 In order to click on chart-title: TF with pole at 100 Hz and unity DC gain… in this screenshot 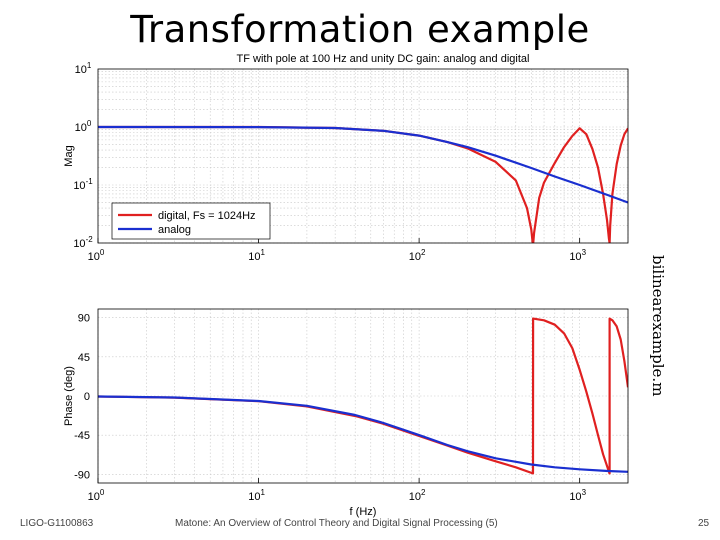, I will do `click(383, 59)`.